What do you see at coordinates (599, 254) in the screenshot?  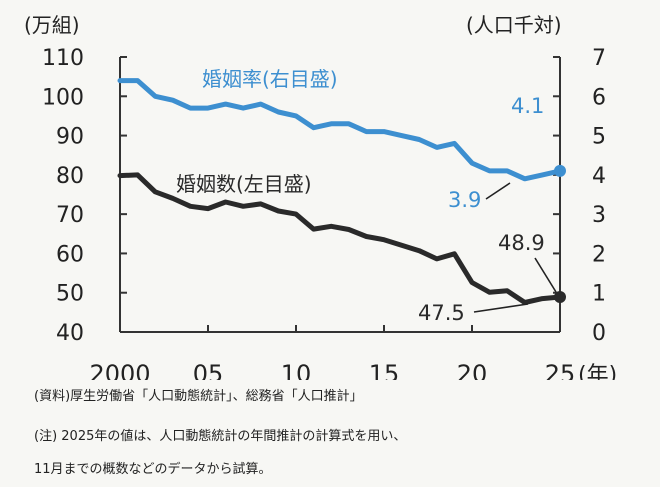 I see `right-tick-label: 2` at bounding box center [599, 254].